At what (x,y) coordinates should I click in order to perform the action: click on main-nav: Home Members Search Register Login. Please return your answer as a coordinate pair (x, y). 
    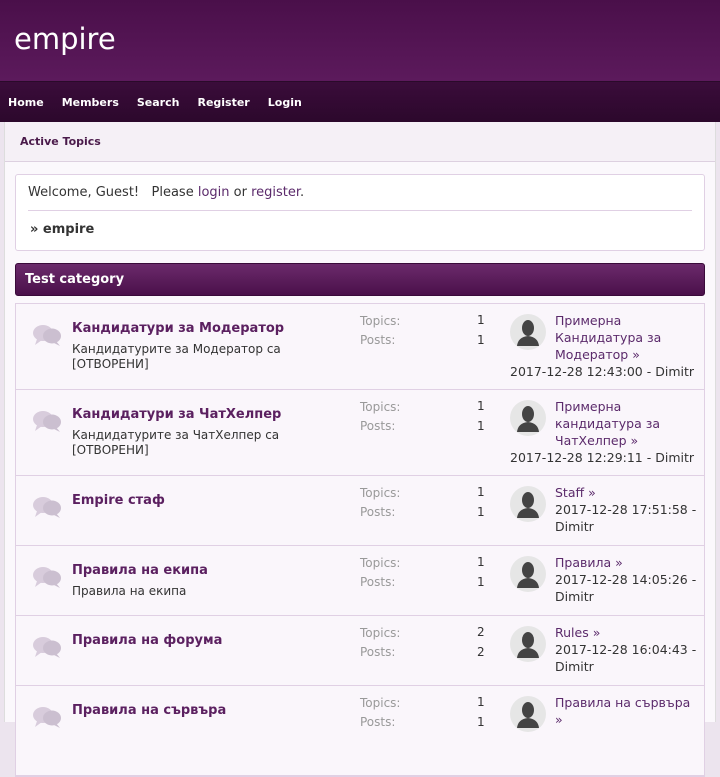
    Looking at the image, I should click on (360, 102).